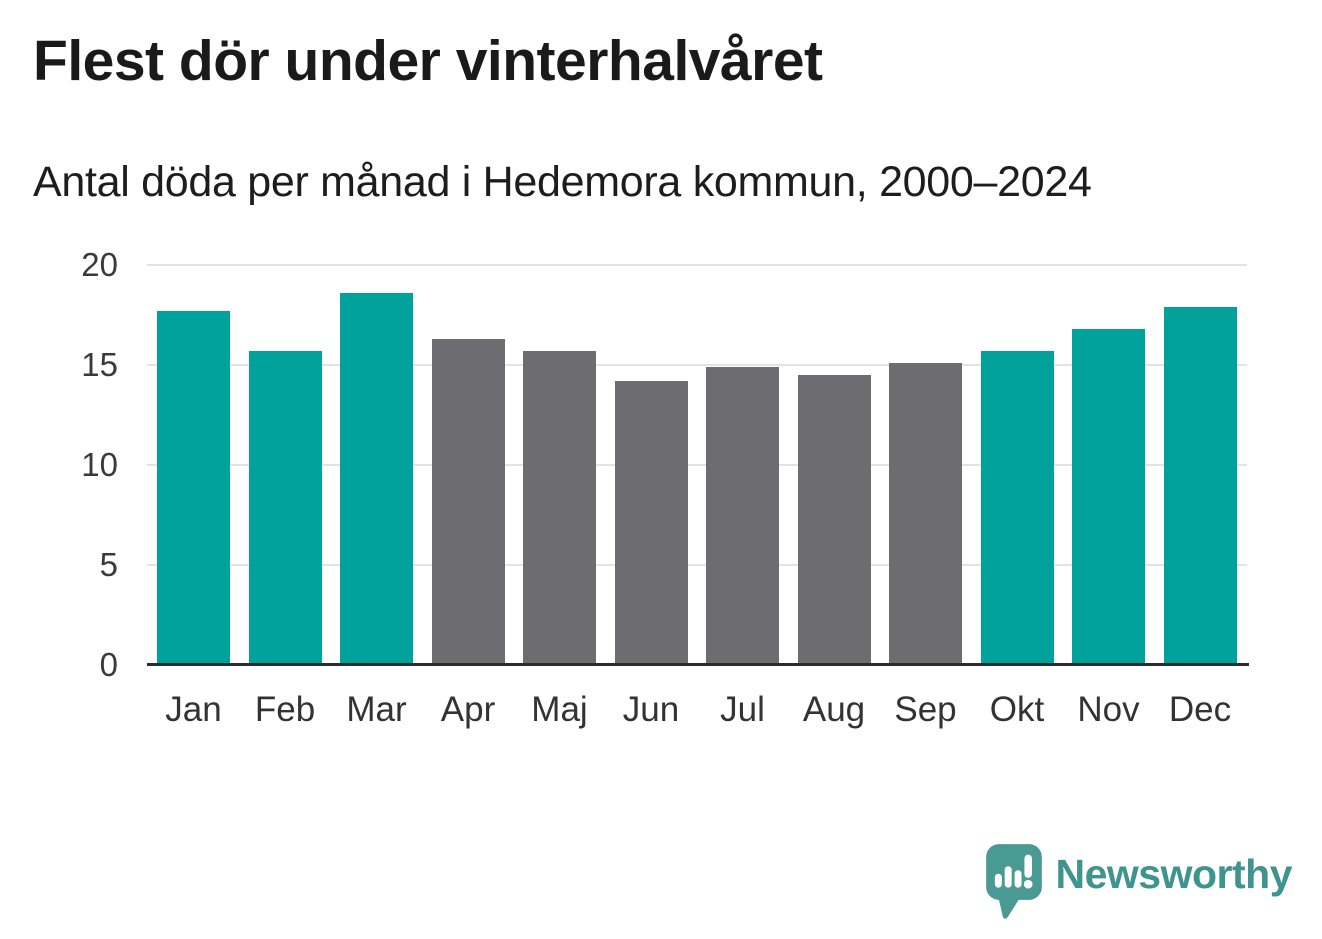  What do you see at coordinates (925, 514) in the screenshot?
I see `bar-sep` at bounding box center [925, 514].